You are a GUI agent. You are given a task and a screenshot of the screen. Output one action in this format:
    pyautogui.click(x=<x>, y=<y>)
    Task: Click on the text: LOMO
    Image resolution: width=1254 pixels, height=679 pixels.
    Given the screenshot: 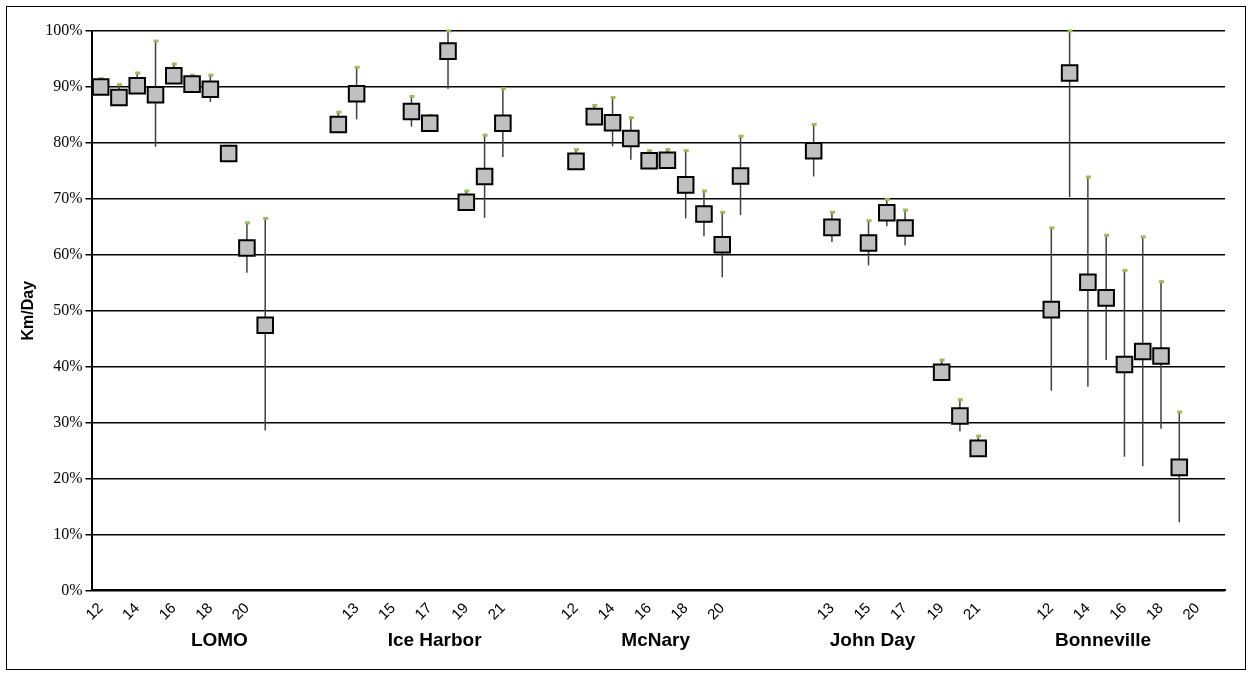 What is the action you would take?
    pyautogui.click(x=219, y=640)
    